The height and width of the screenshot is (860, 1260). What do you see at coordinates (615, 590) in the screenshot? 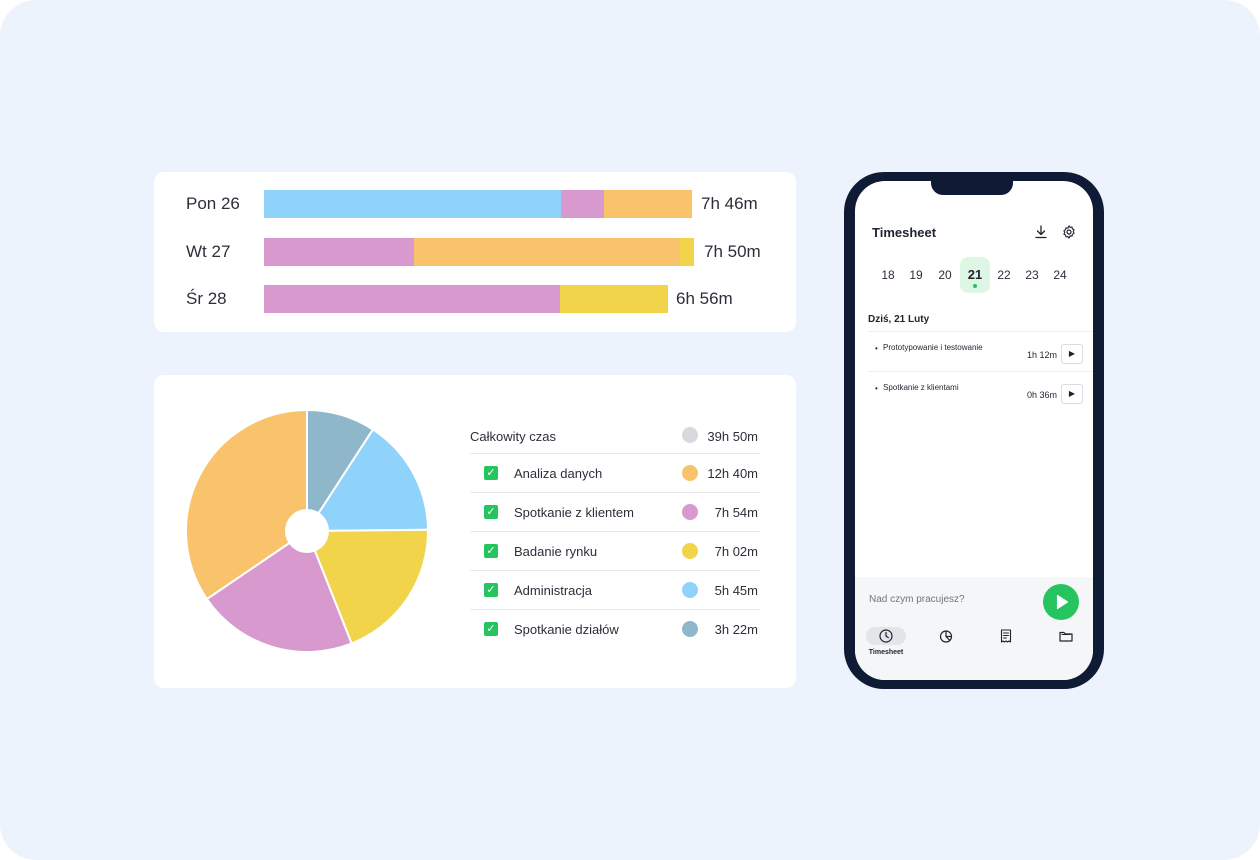
I see `legend-item: ✓ Administracja 5h 45m` at bounding box center [615, 590].